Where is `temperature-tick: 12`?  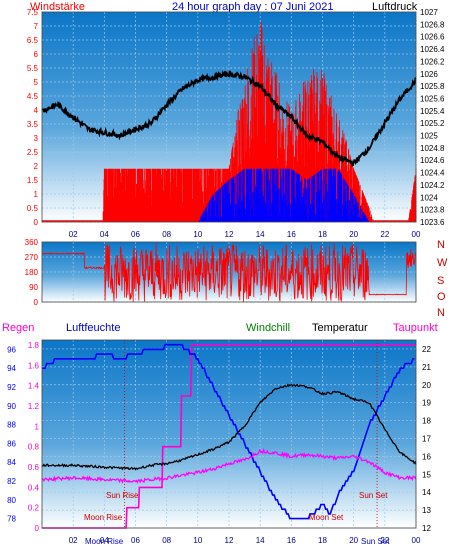
temperature-tick: 12 is located at coordinates (426, 528).